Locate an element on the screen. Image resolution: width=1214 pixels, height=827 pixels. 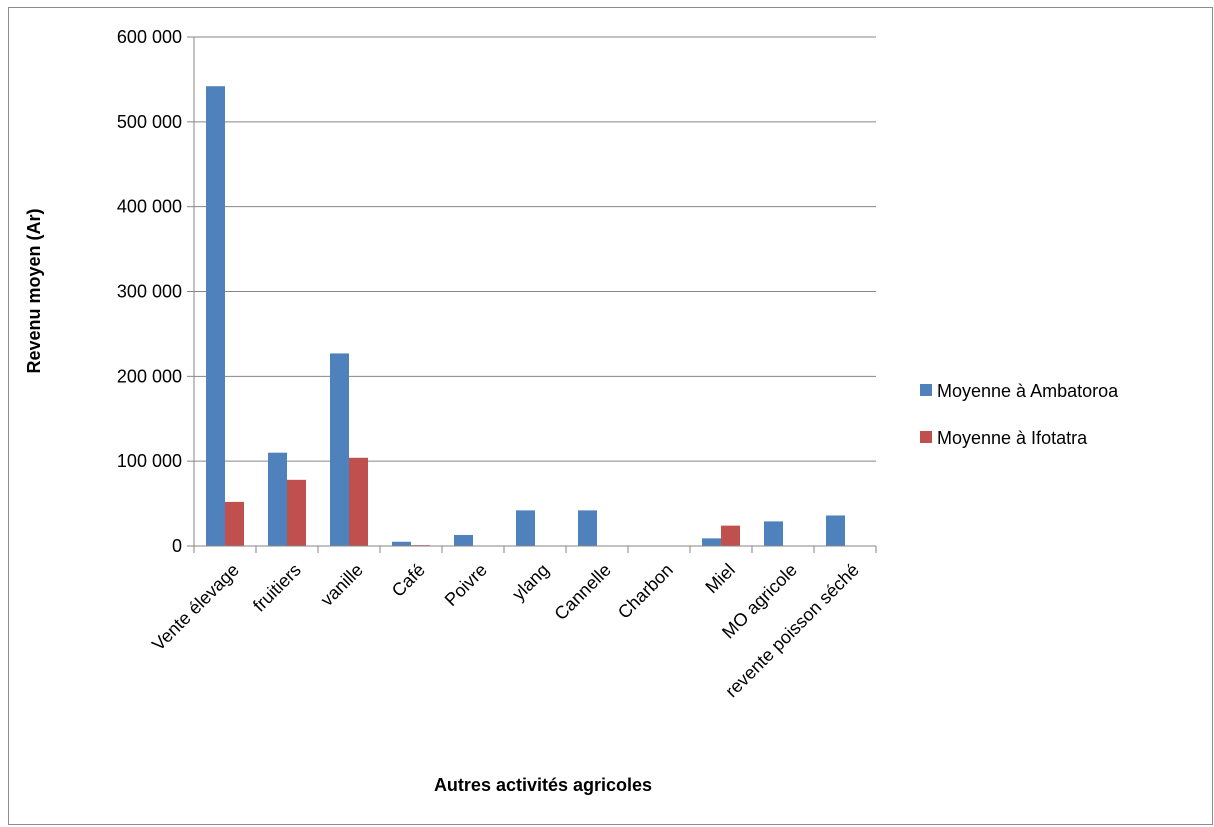
x-tick-label: Vente élevage is located at coordinates (195, 607).